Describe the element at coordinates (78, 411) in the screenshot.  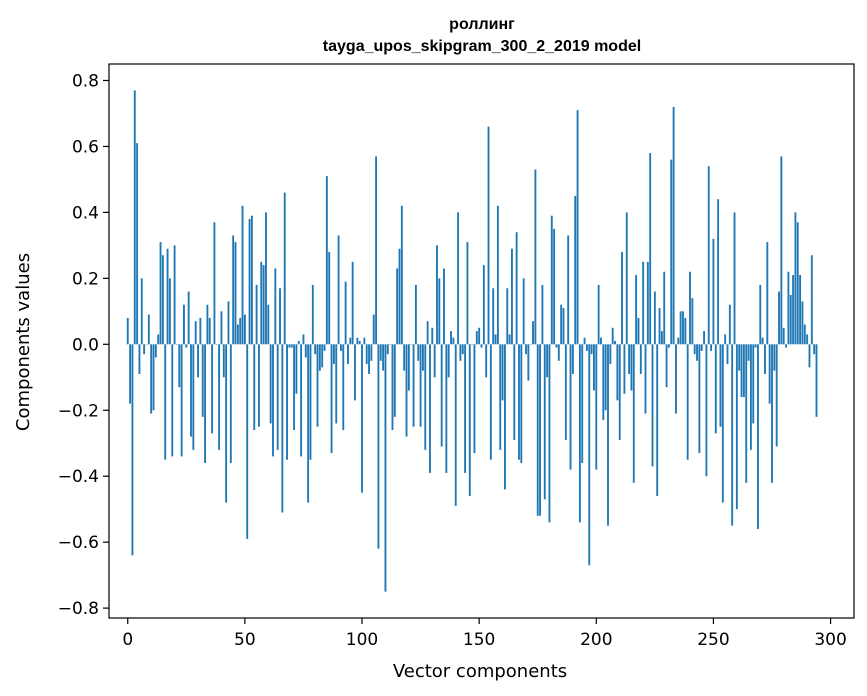
I see `y-tick-label: −0.2` at that location.